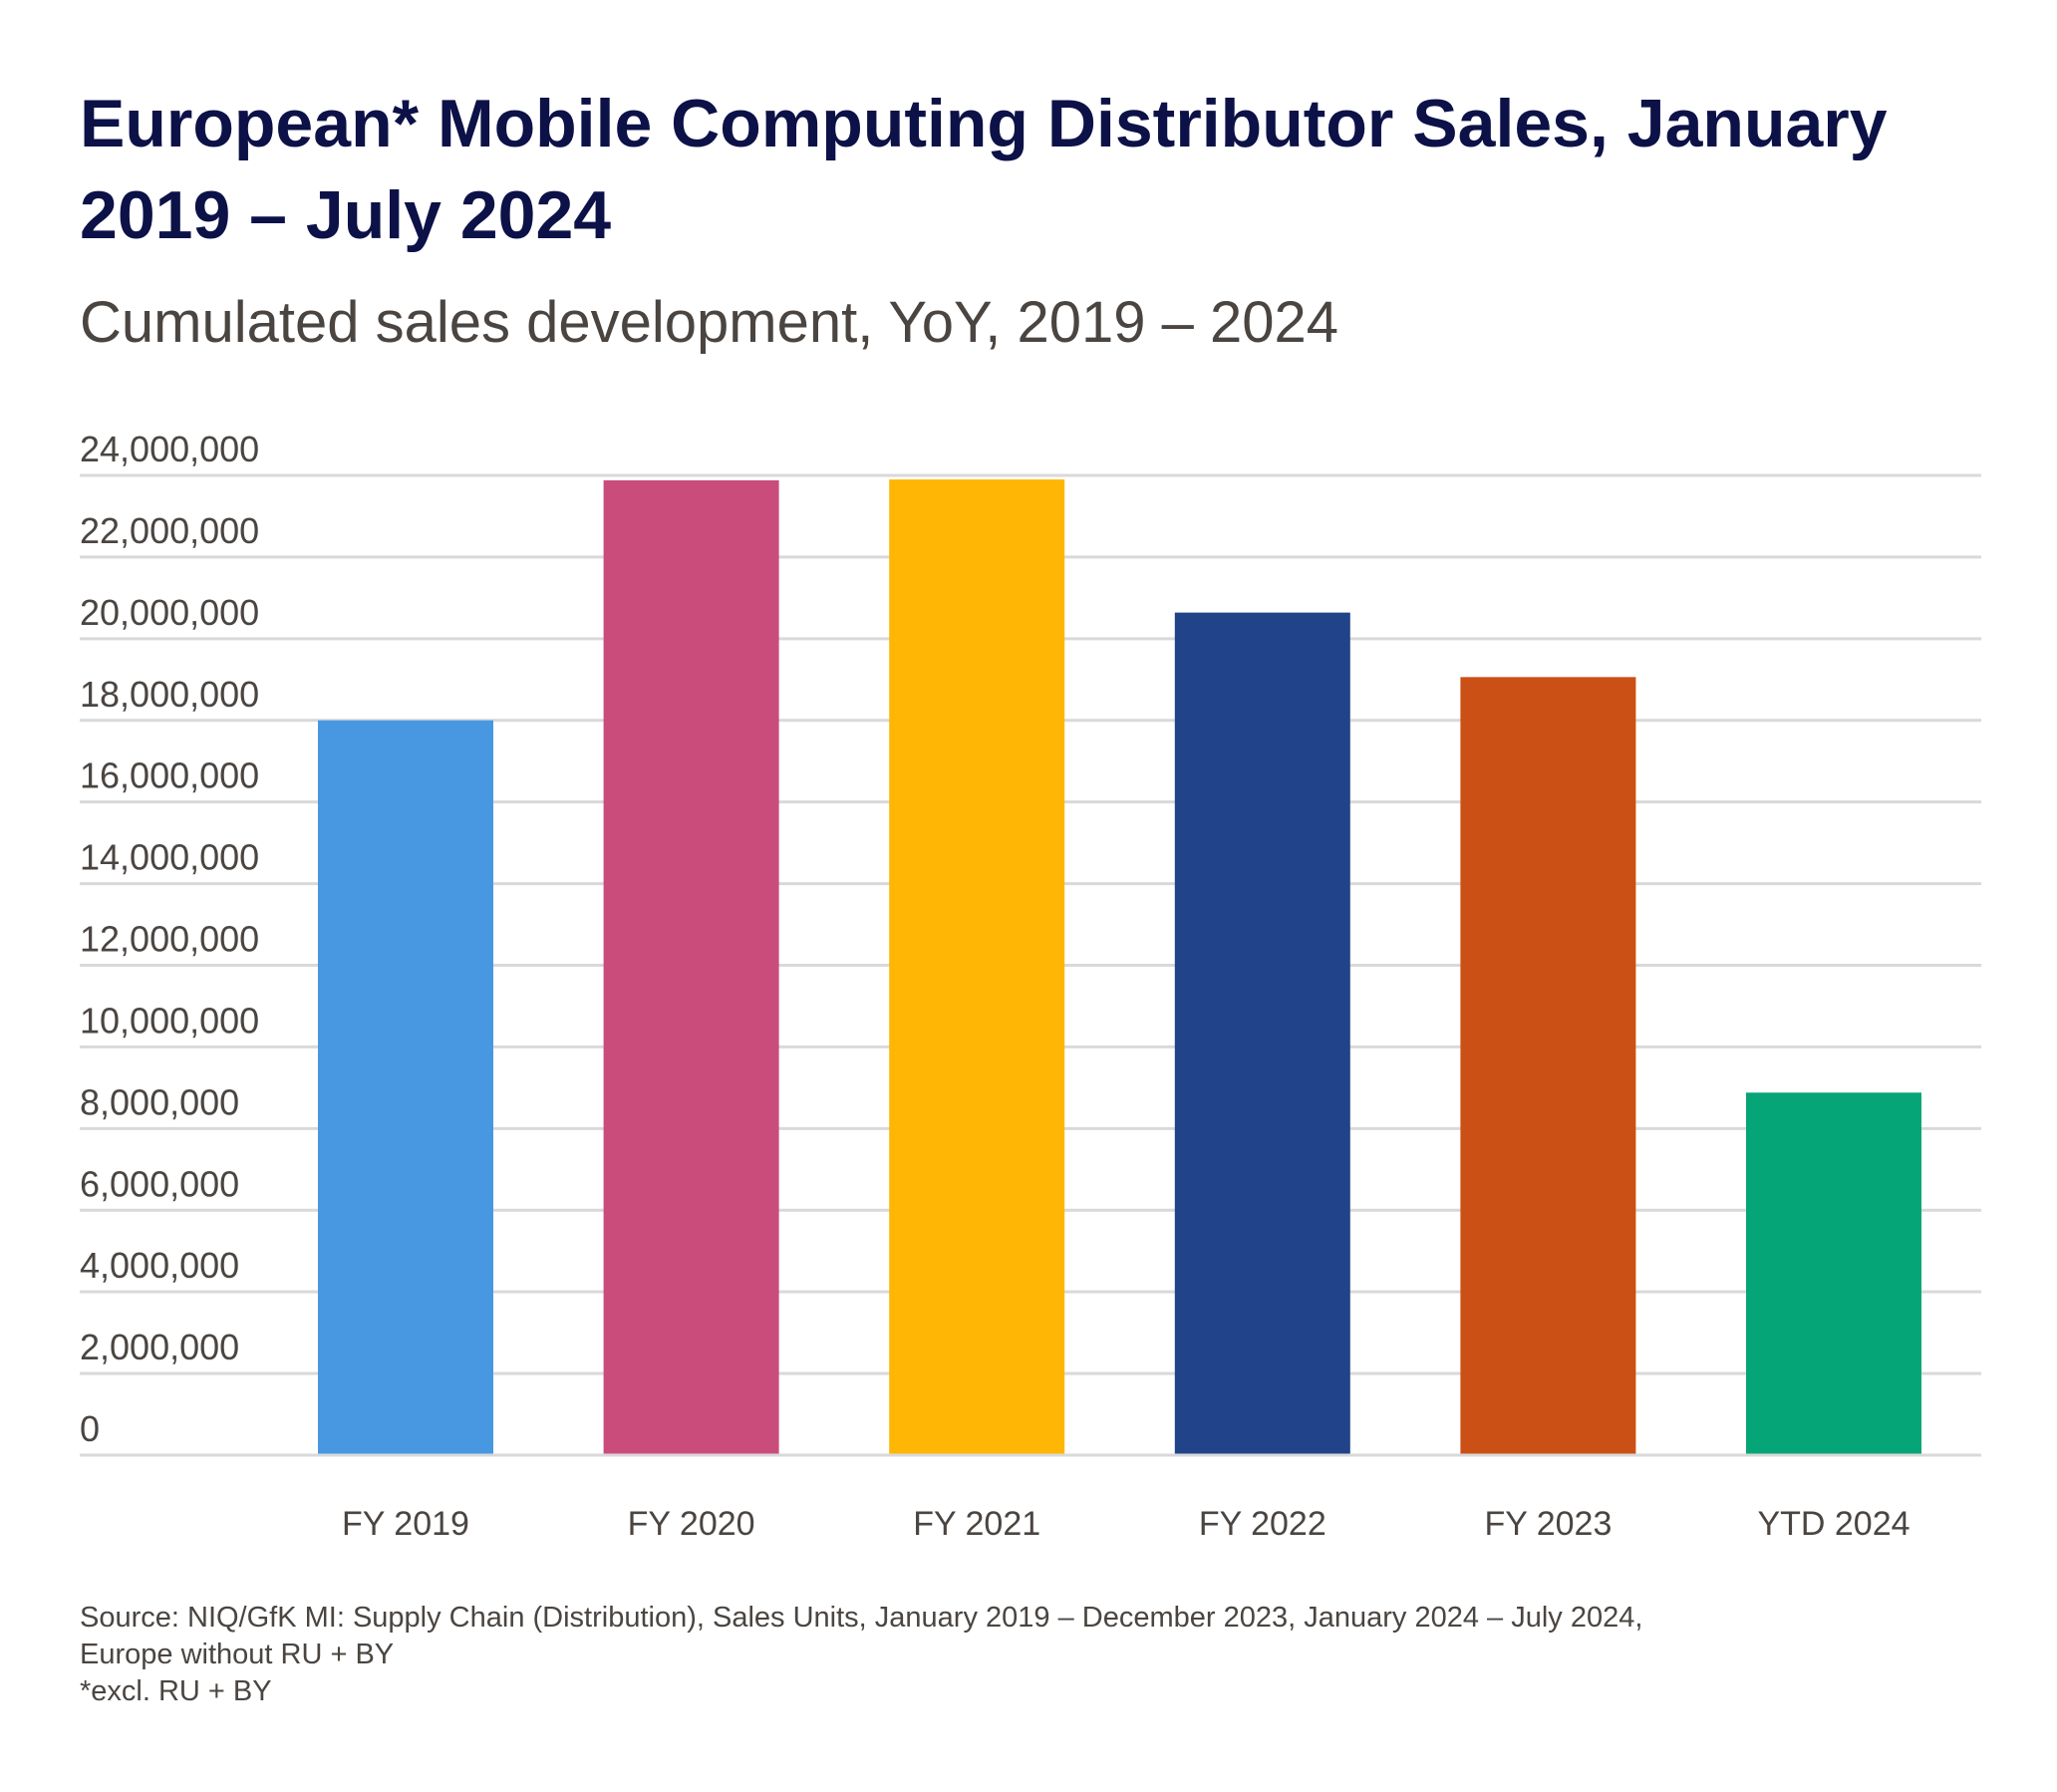 The width and height of the screenshot is (2057, 1792). I want to click on y-tick-label: 4,000,000, so click(160, 1265).